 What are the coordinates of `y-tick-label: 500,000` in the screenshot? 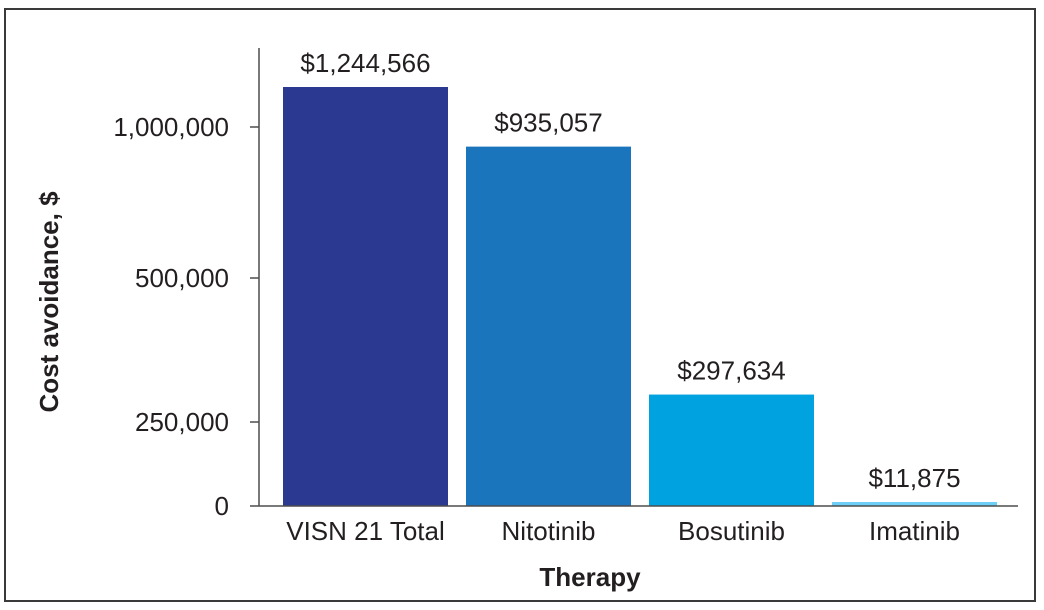 It's located at (182, 278).